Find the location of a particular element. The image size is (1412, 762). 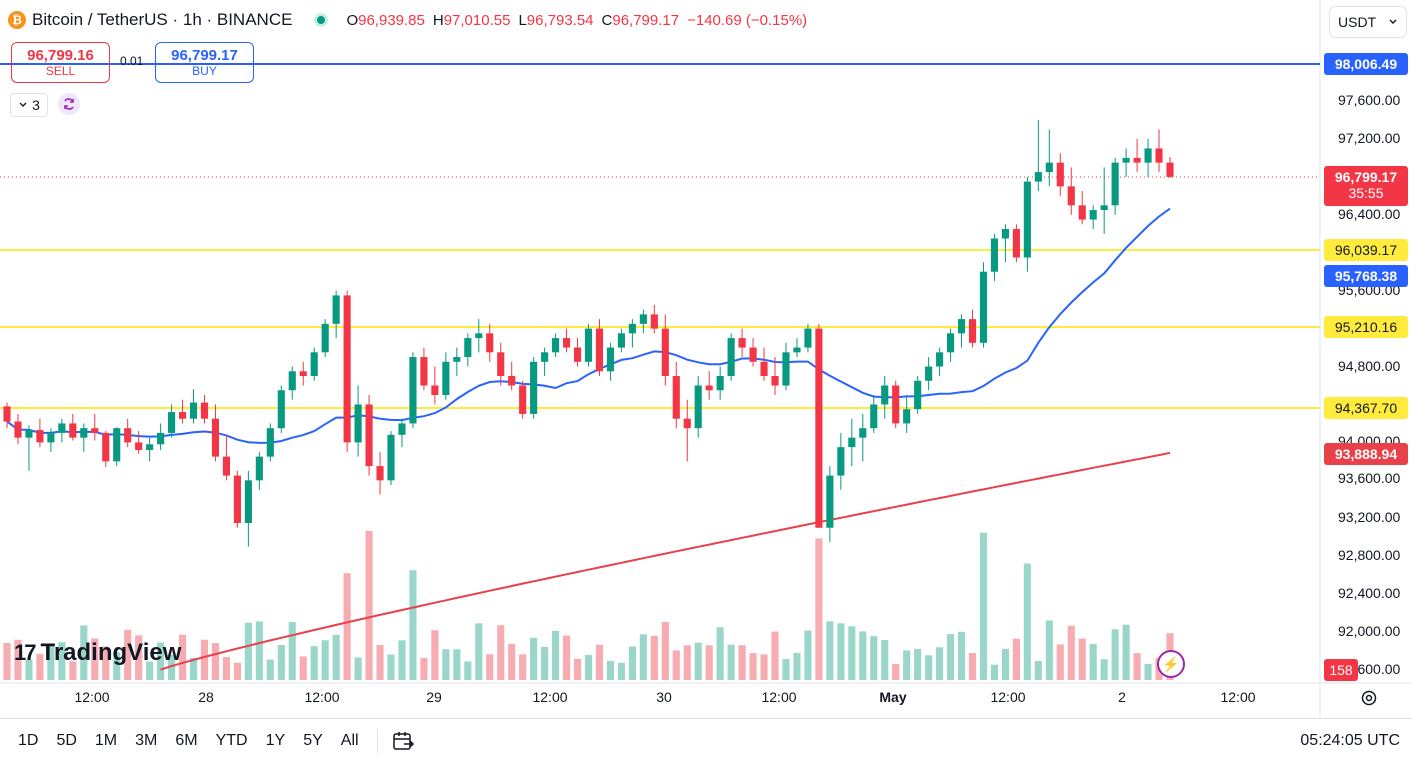

range-button-6m: 6M is located at coordinates (186, 740).